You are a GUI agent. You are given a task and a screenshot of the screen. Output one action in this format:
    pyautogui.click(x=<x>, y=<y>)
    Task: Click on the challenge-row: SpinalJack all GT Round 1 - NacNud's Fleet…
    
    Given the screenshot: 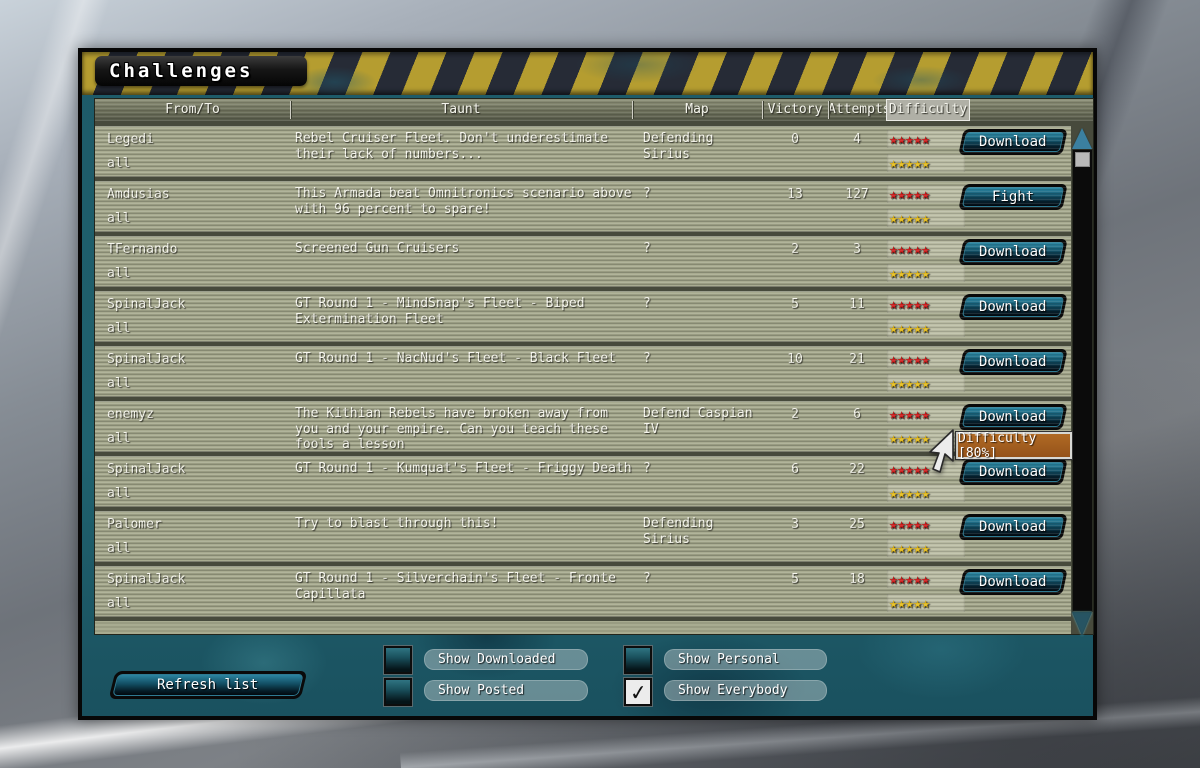 What is the action you would take?
    pyautogui.click(x=583, y=371)
    